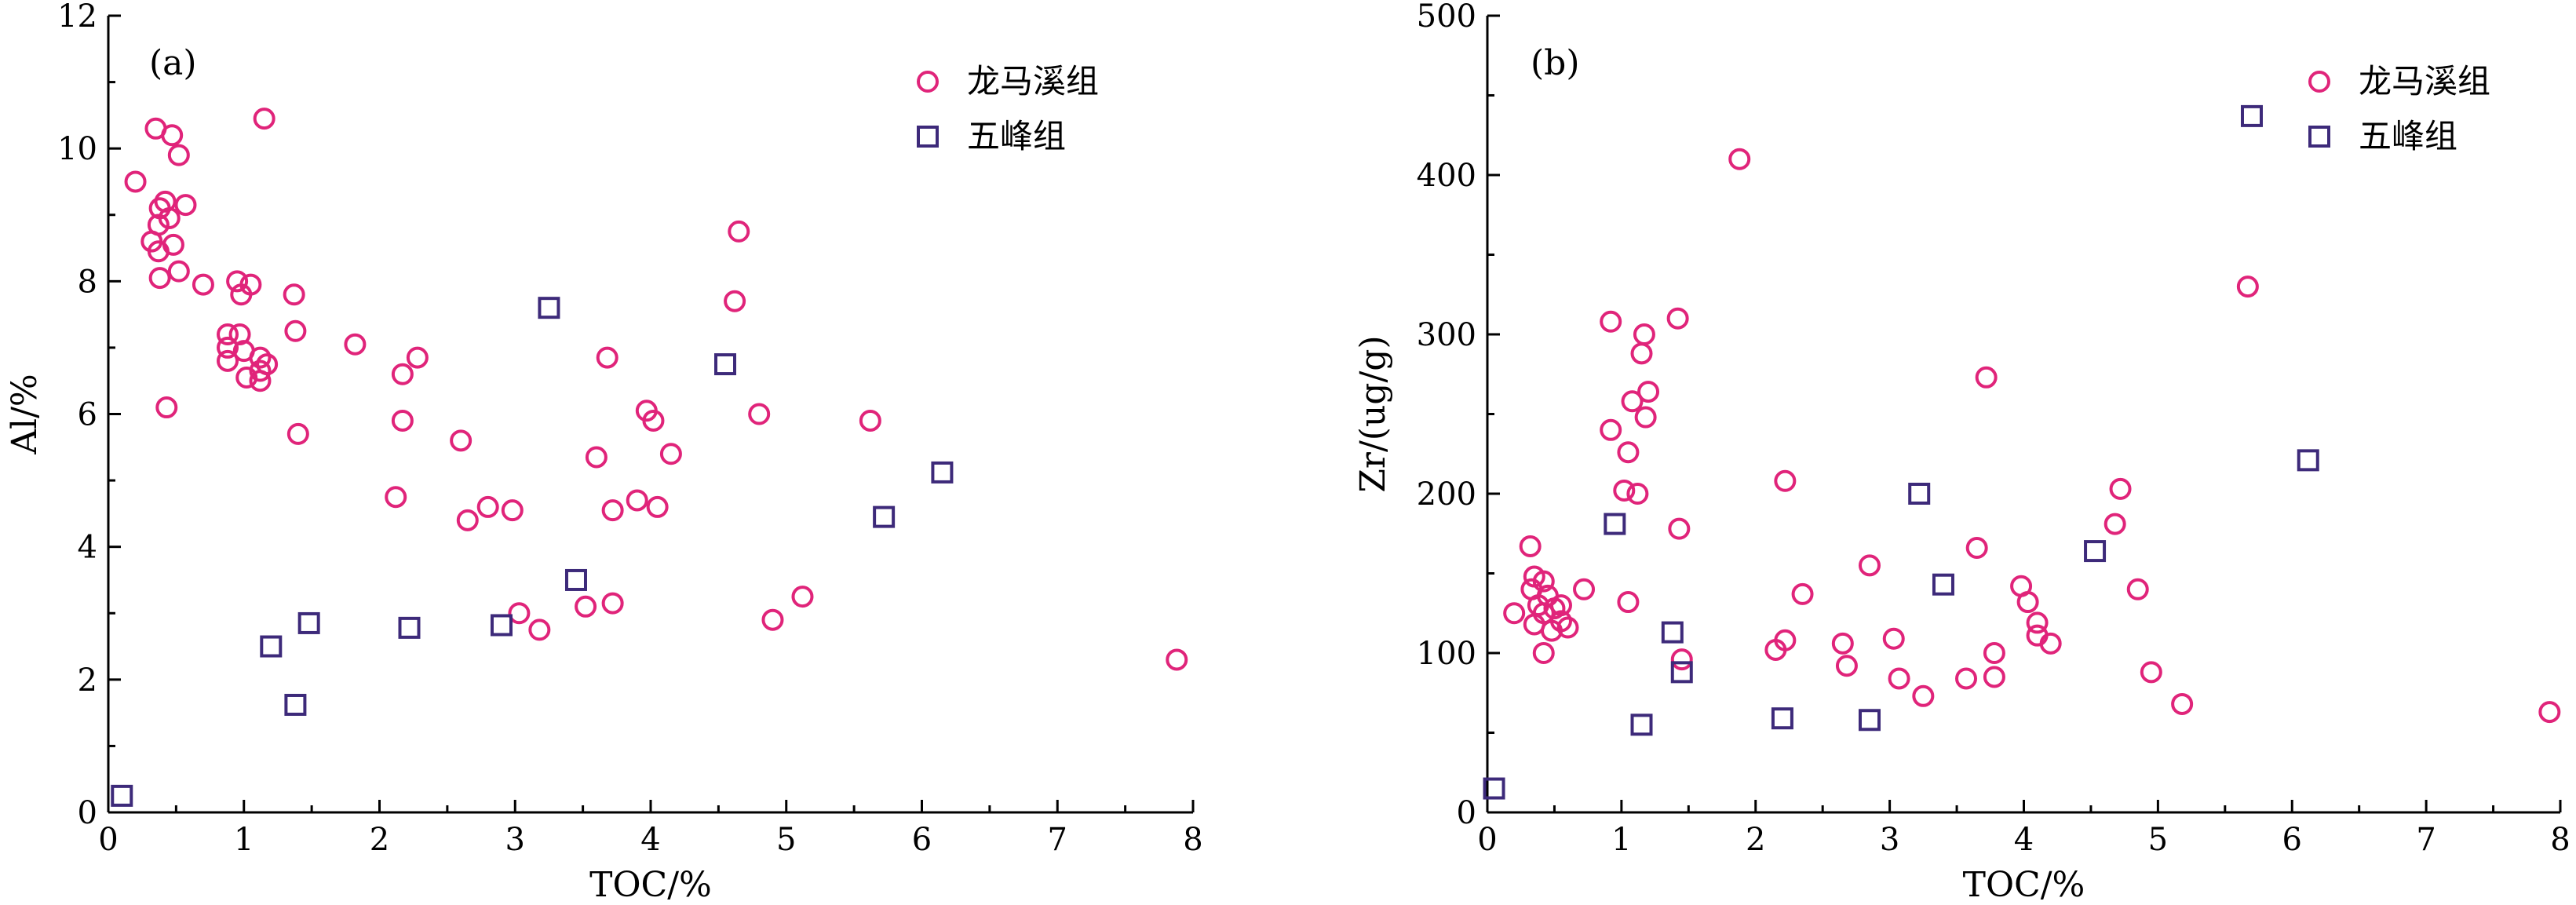 The width and height of the screenshot is (2576, 905). Describe the element at coordinates (87, 680) in the screenshot. I see `a-y-tick-label: 2` at that location.